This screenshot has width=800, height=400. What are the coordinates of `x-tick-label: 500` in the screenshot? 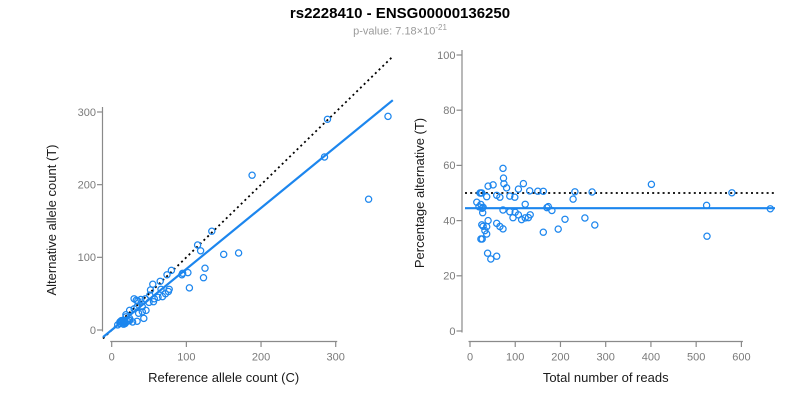 It's located at (696, 358).